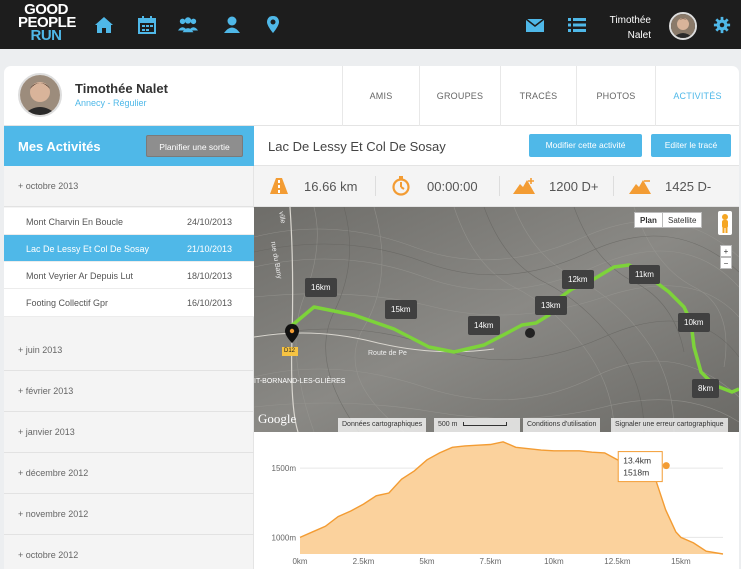 This screenshot has height=569, width=741. What do you see at coordinates (585, 145) in the screenshot?
I see `edit-activity-button: Modifier cette activité` at bounding box center [585, 145].